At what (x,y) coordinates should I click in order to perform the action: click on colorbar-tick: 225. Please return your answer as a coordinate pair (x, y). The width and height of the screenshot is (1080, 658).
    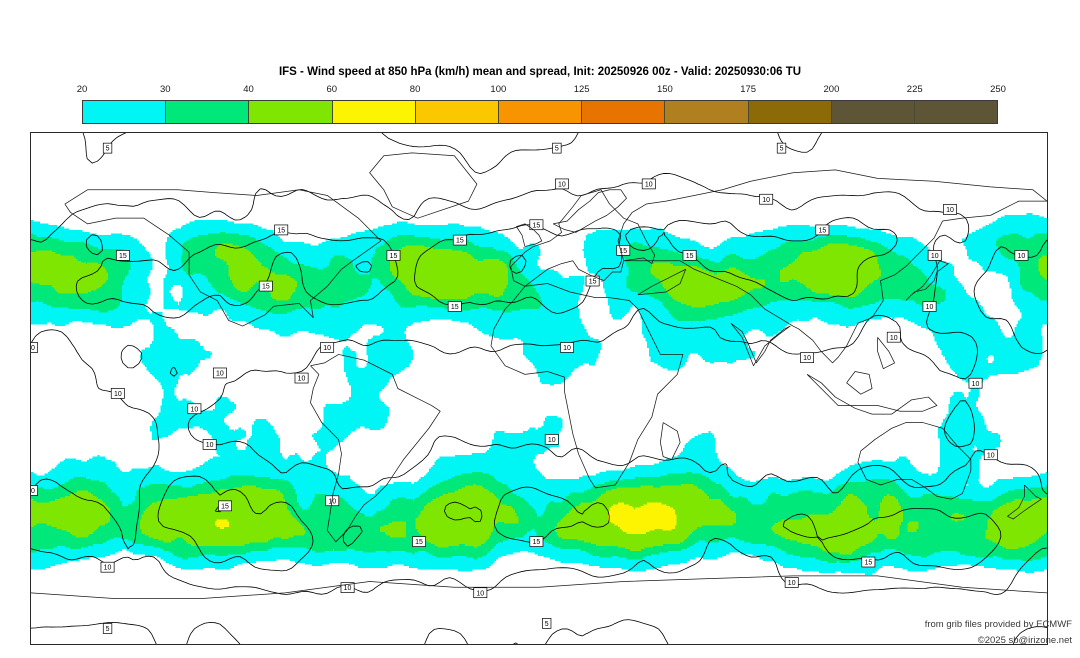
    Looking at the image, I should click on (914, 89).